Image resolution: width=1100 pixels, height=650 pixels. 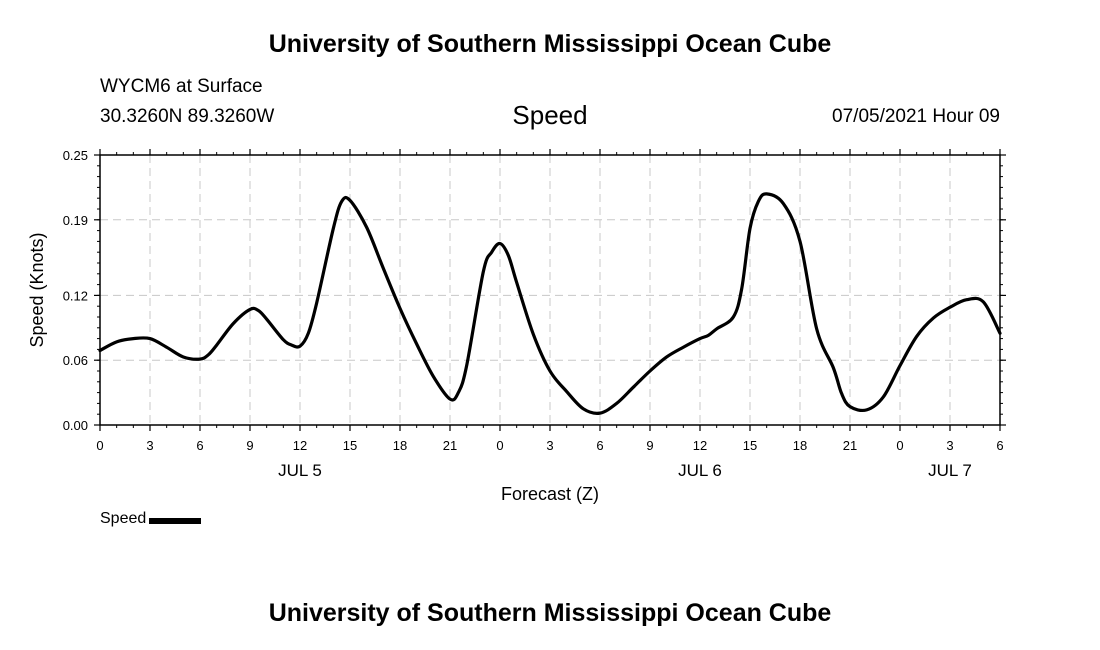 I want to click on parameter-title: Speed, so click(x=550, y=115).